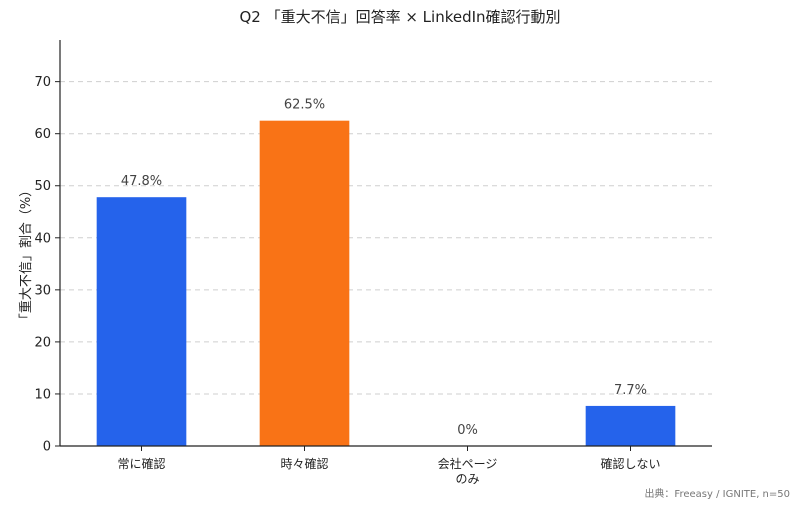 This screenshot has height=510, width=800. Describe the element at coordinates (304, 463) in the screenshot. I see `x-tick-label: 時々確認` at that location.